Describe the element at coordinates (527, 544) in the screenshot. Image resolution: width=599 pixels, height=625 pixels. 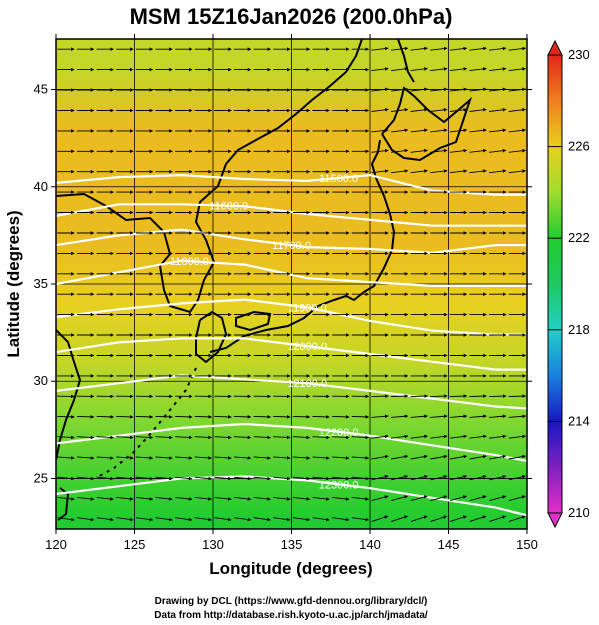
I see `x-tick-label: 150` at that location.